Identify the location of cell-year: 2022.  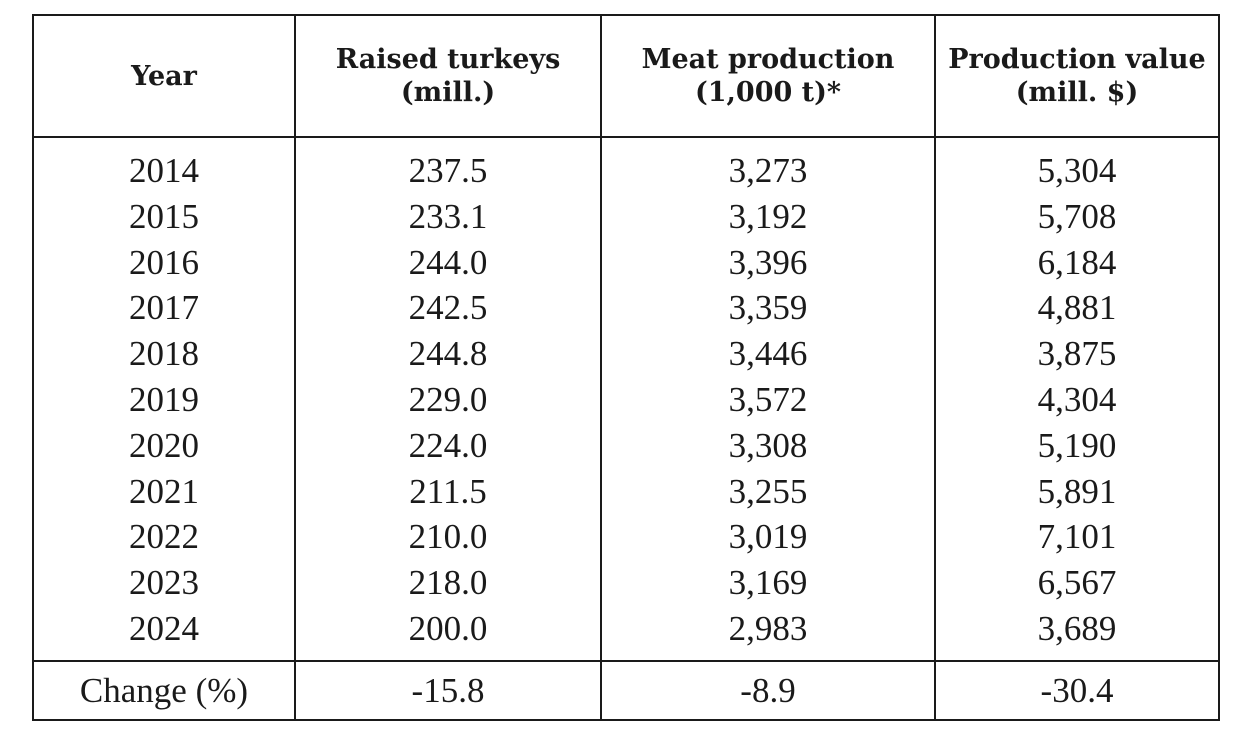
(164, 537).